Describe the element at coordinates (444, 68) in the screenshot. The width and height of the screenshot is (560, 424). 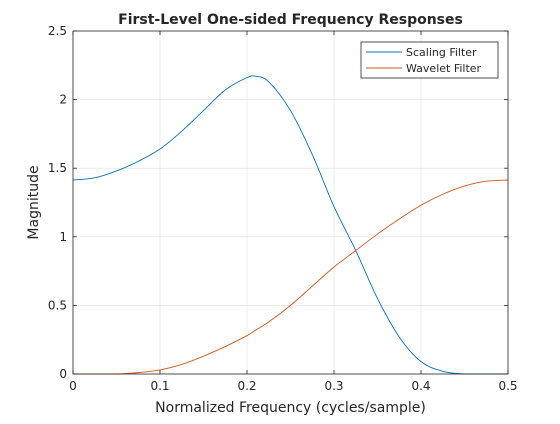
I see `legend-label-wavelet-filter: Wavelet Filter` at that location.